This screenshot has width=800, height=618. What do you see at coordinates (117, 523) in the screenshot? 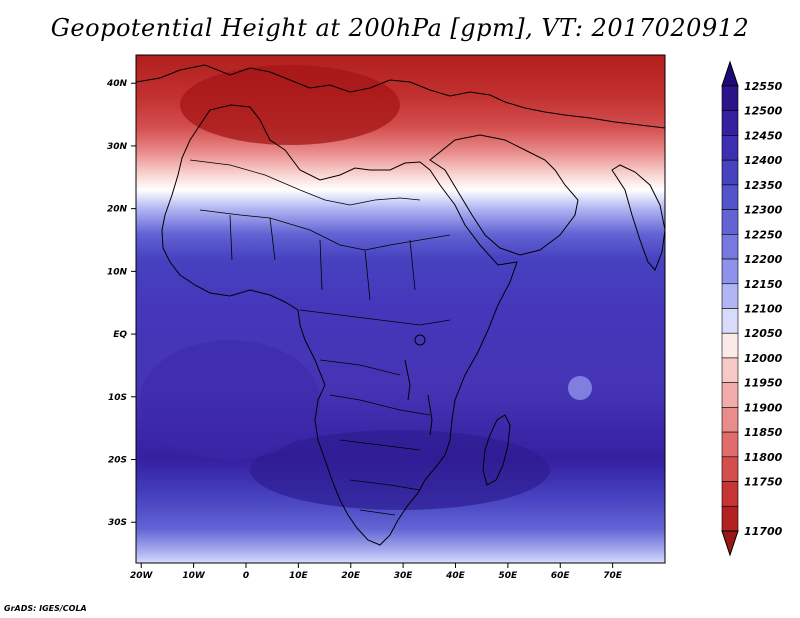
I see `y-tick-label: 30S` at bounding box center [117, 523].